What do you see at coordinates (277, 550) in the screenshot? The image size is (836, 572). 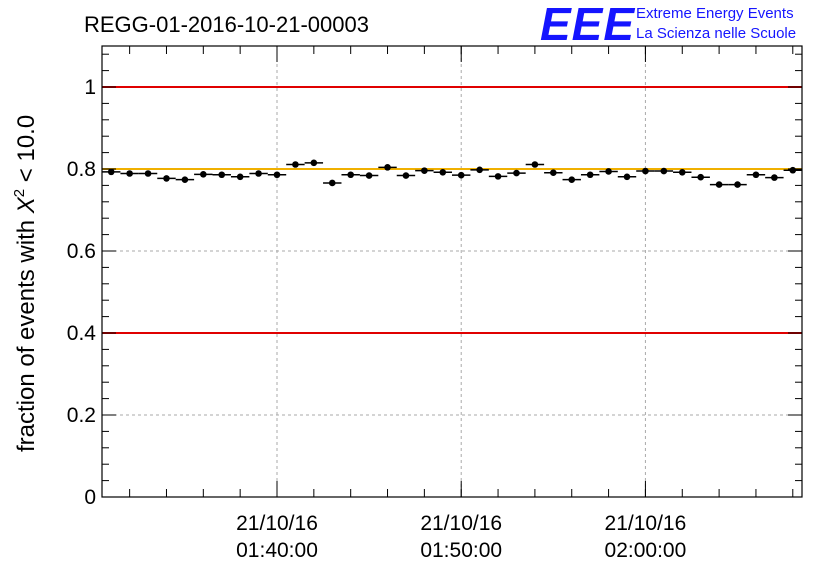 I see `x-tick-label-time: 01:40:00` at bounding box center [277, 550].